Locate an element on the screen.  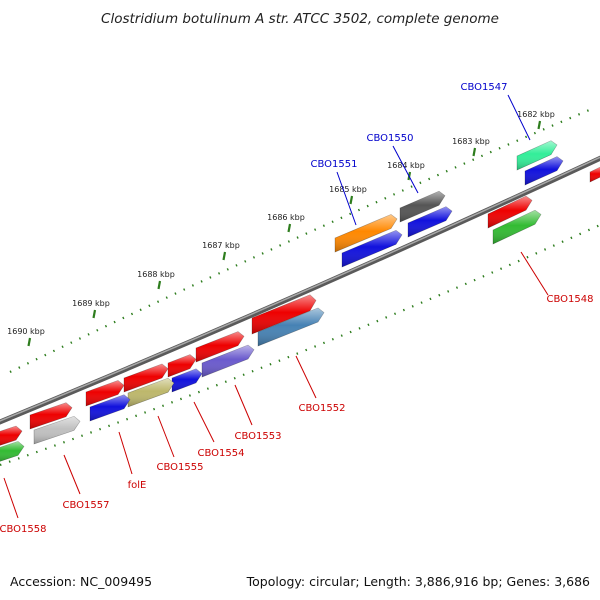
gene-label-fole: folE is located at coordinates (137, 485).